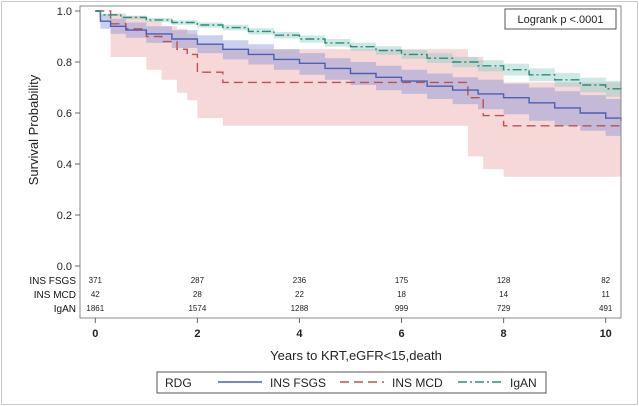 The image size is (639, 406). Describe the element at coordinates (65, 309) in the screenshot. I see `risk-row-label-igan: IgAN` at that location.